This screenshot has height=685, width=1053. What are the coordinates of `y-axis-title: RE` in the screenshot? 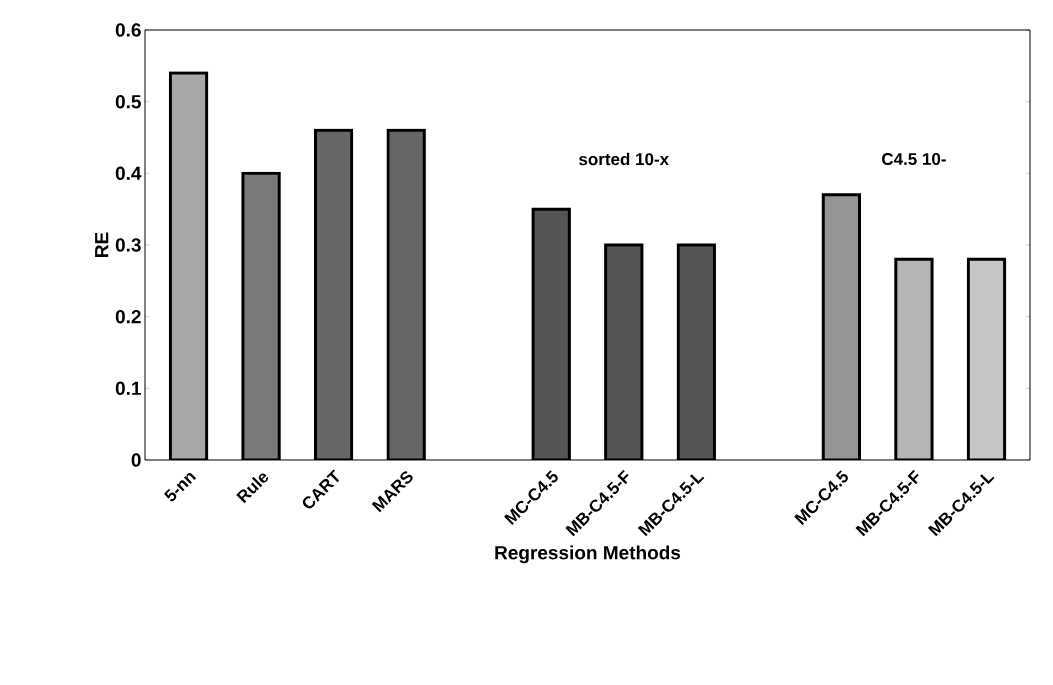 It's located at (102, 244).